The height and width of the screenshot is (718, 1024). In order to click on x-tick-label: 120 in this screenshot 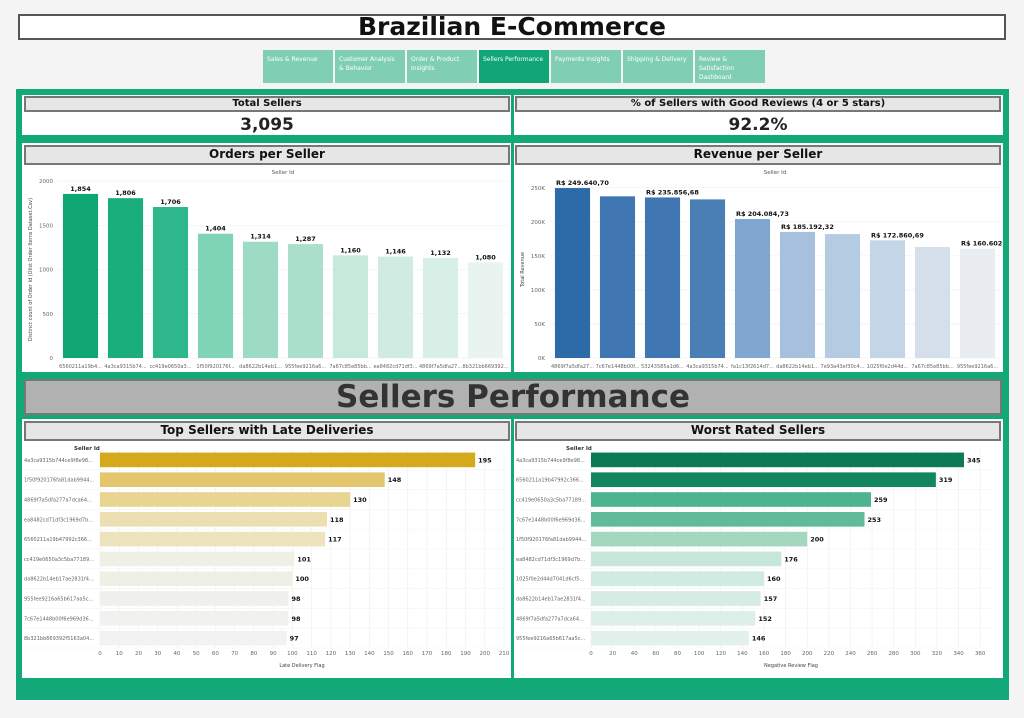, I will do `click(331, 654)`.